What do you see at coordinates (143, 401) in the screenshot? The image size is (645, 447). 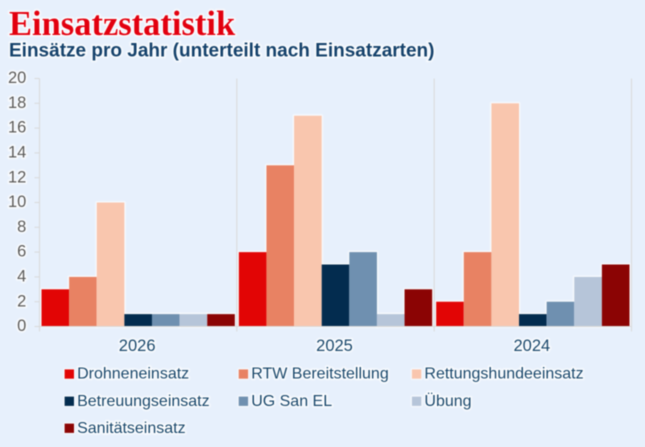 I see `svg-text: Betreuungseinsatz` at bounding box center [143, 401].